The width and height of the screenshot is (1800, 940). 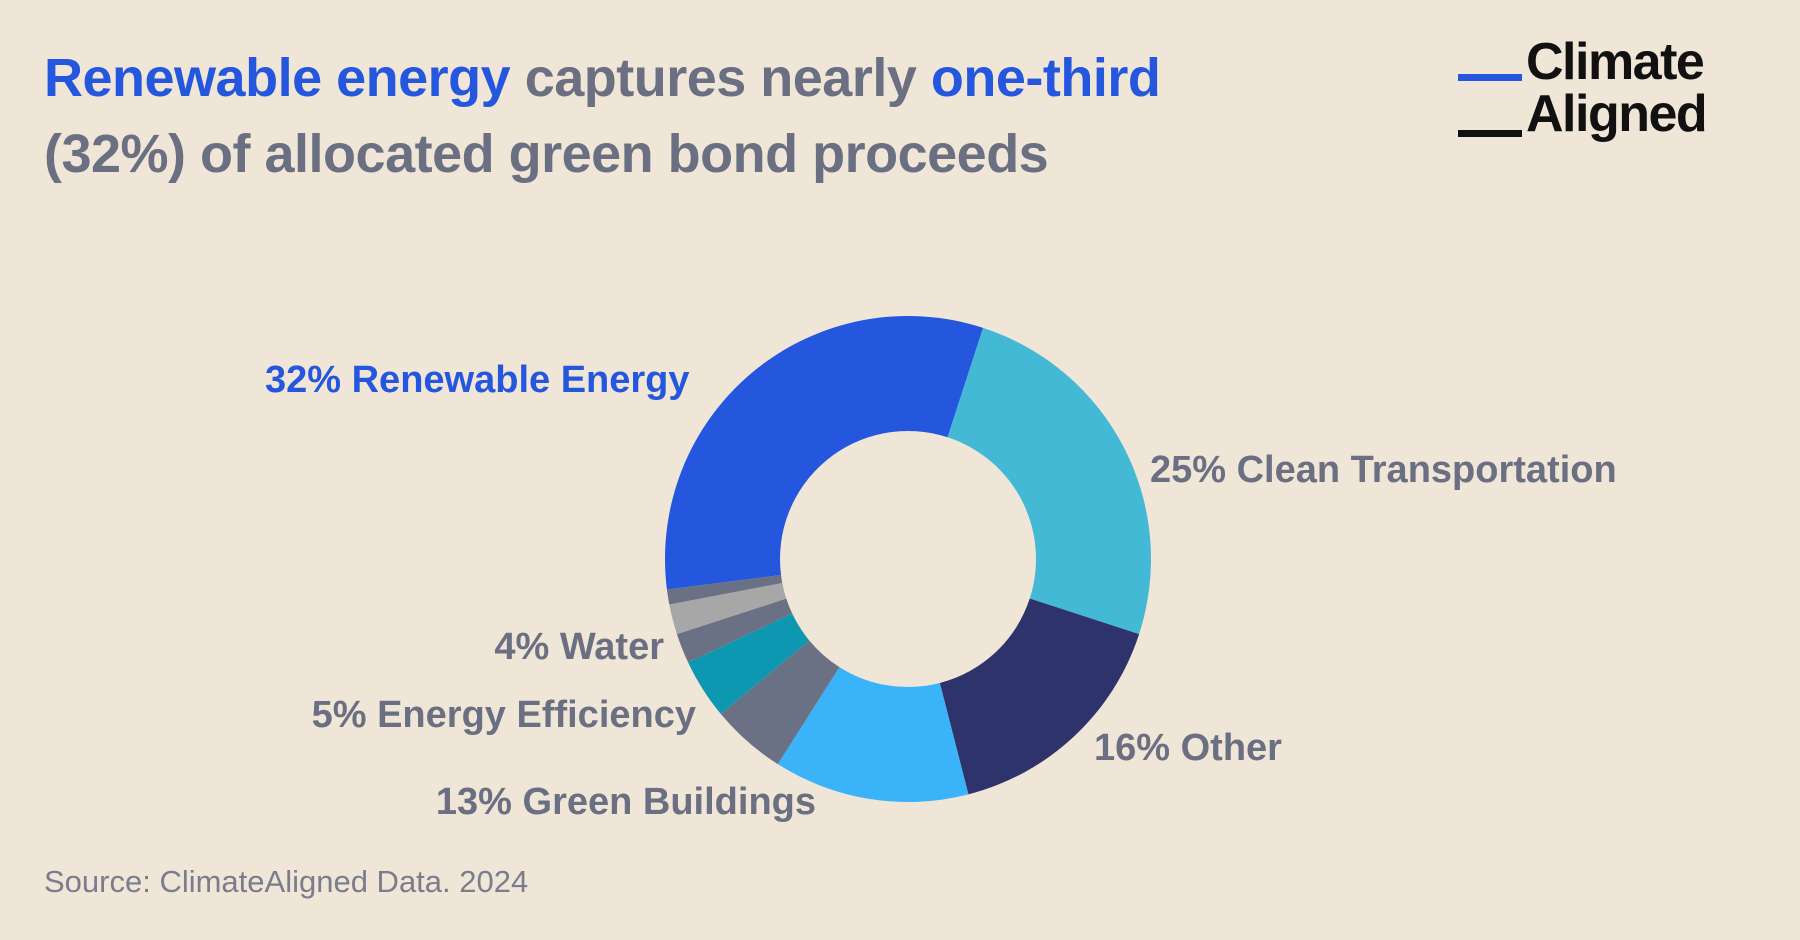 I want to click on label-other: 16% Other, so click(x=1188, y=748).